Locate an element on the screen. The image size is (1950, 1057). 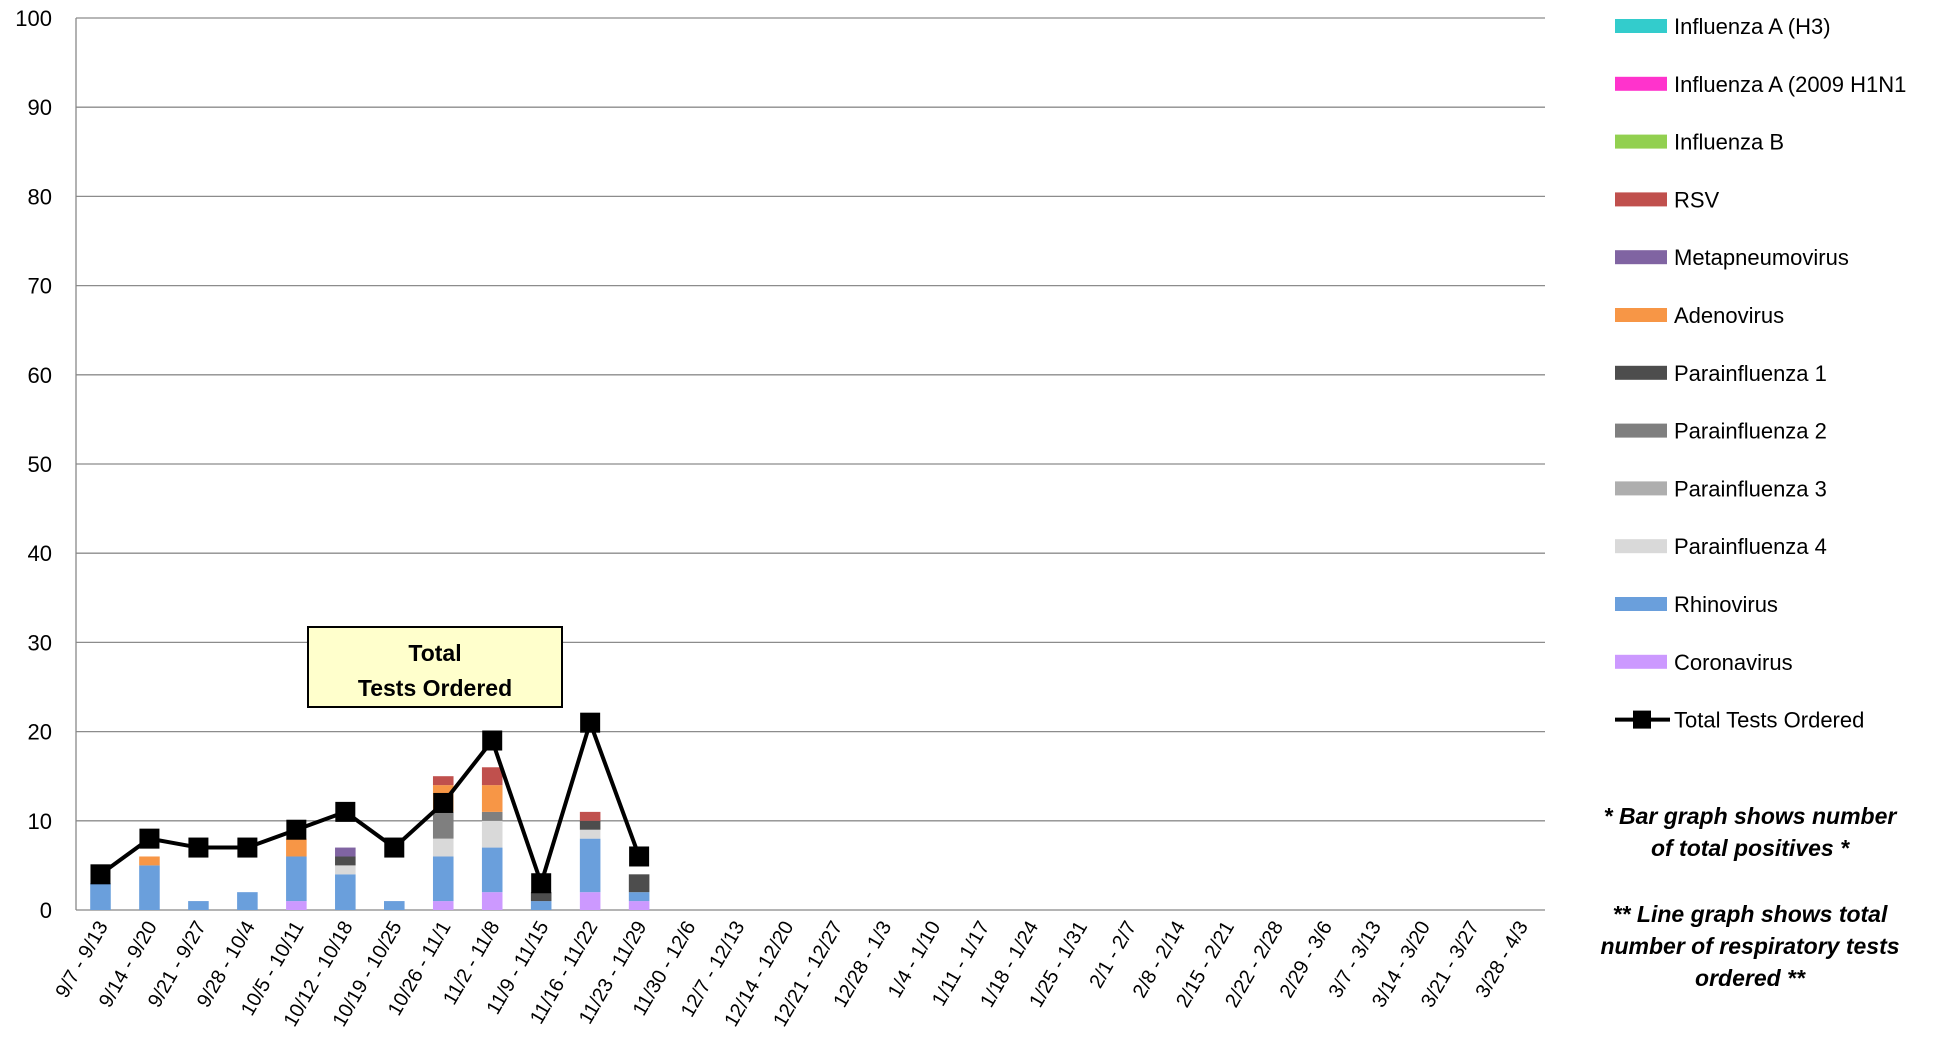
y-tick-label: 70 is located at coordinates (40, 286).